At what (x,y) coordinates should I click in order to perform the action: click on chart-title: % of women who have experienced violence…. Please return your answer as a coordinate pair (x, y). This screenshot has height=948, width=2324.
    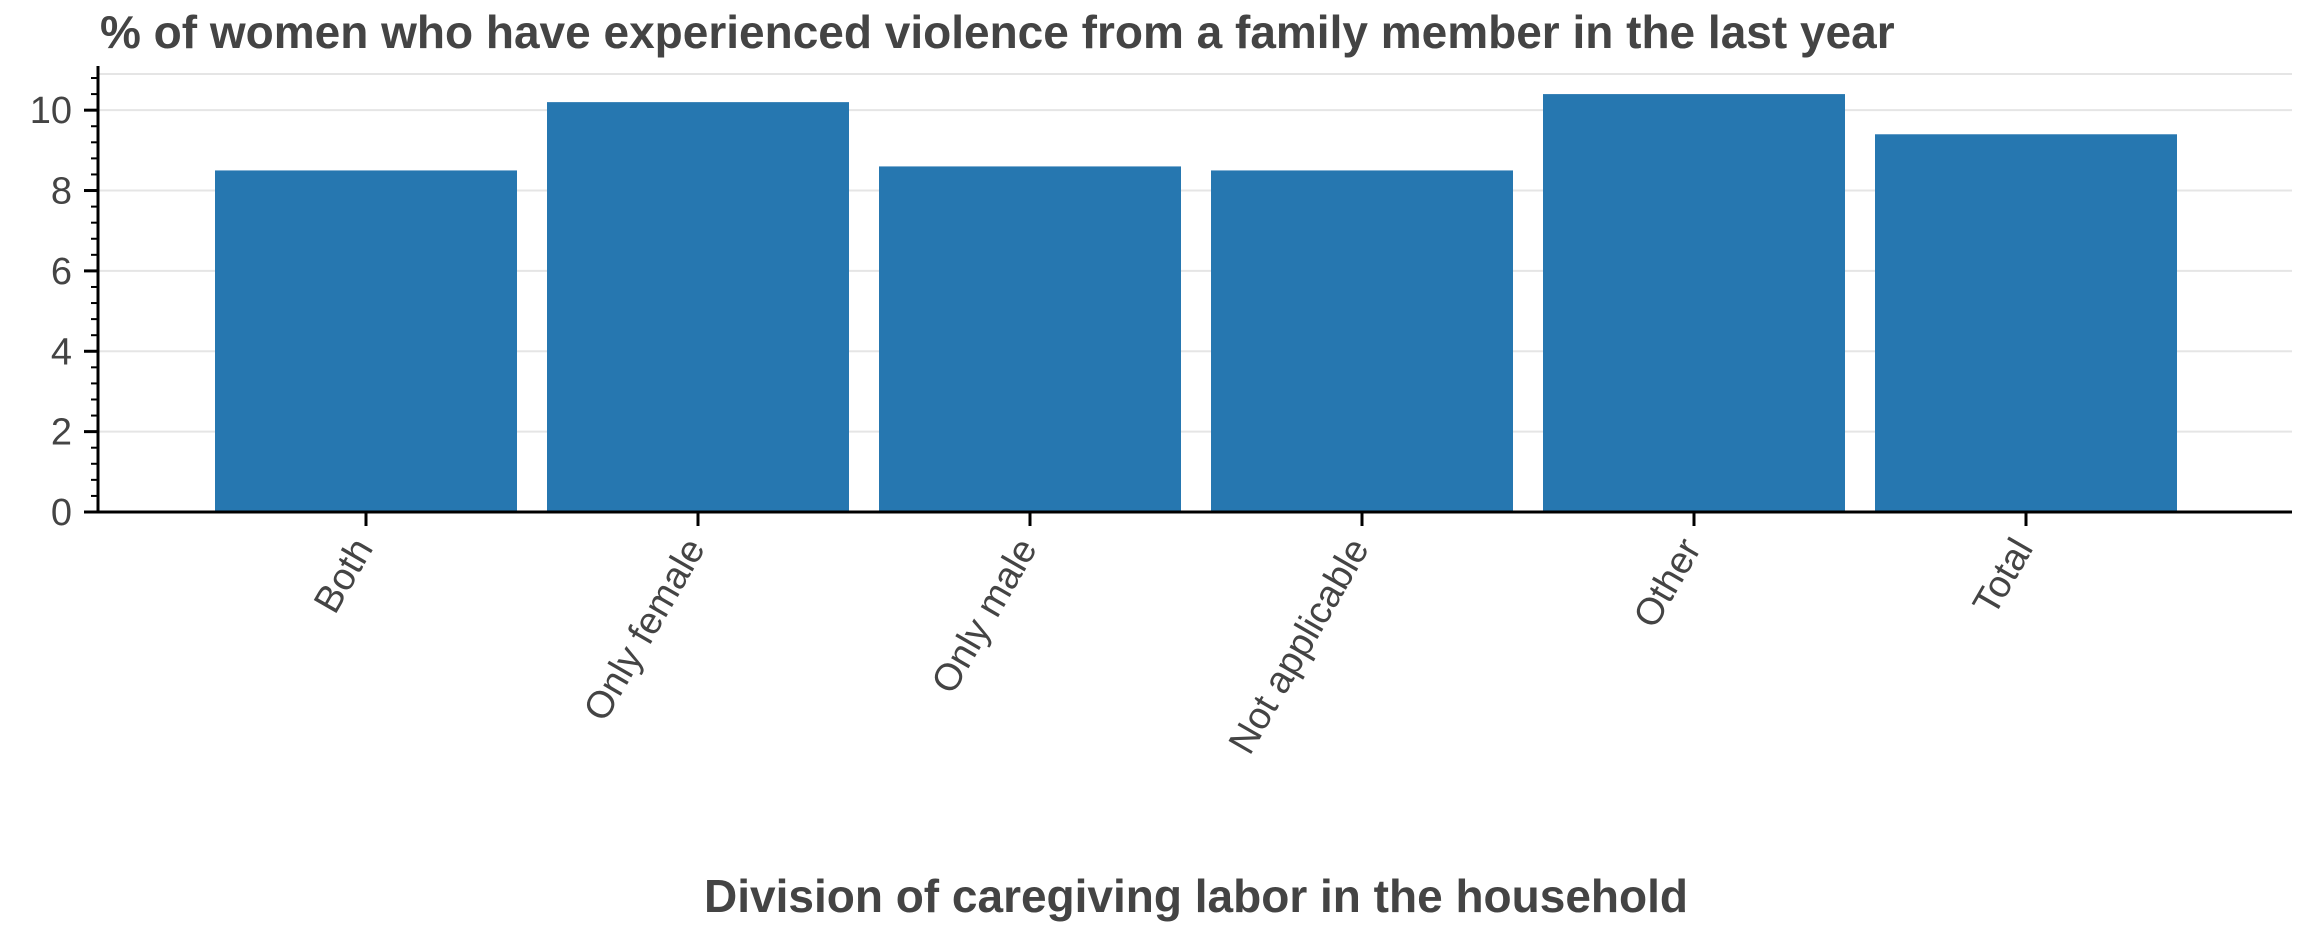
    Looking at the image, I should click on (997, 32).